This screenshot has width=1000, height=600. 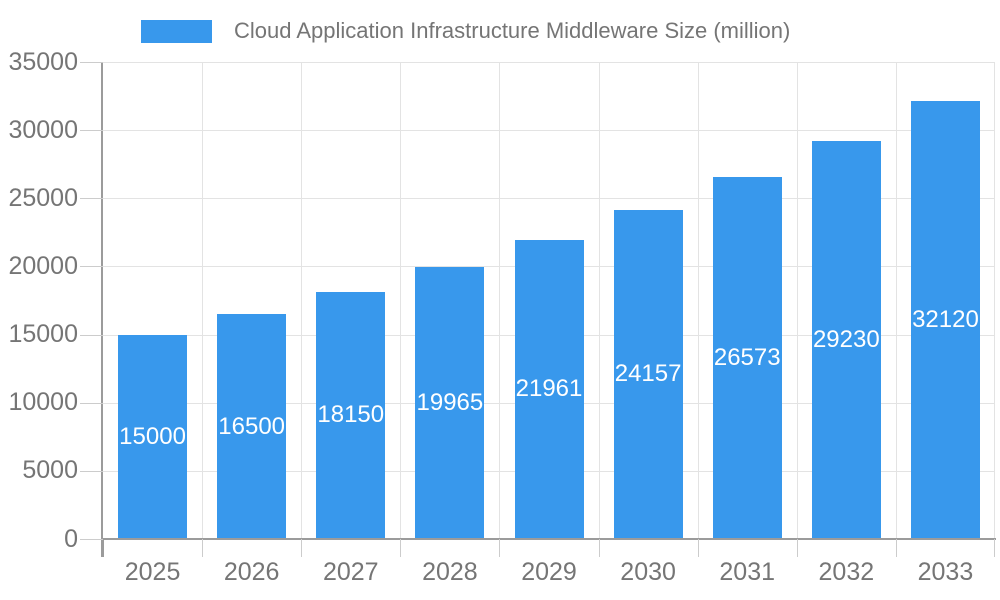 I want to click on x-tick-label: 2029, so click(x=549, y=572).